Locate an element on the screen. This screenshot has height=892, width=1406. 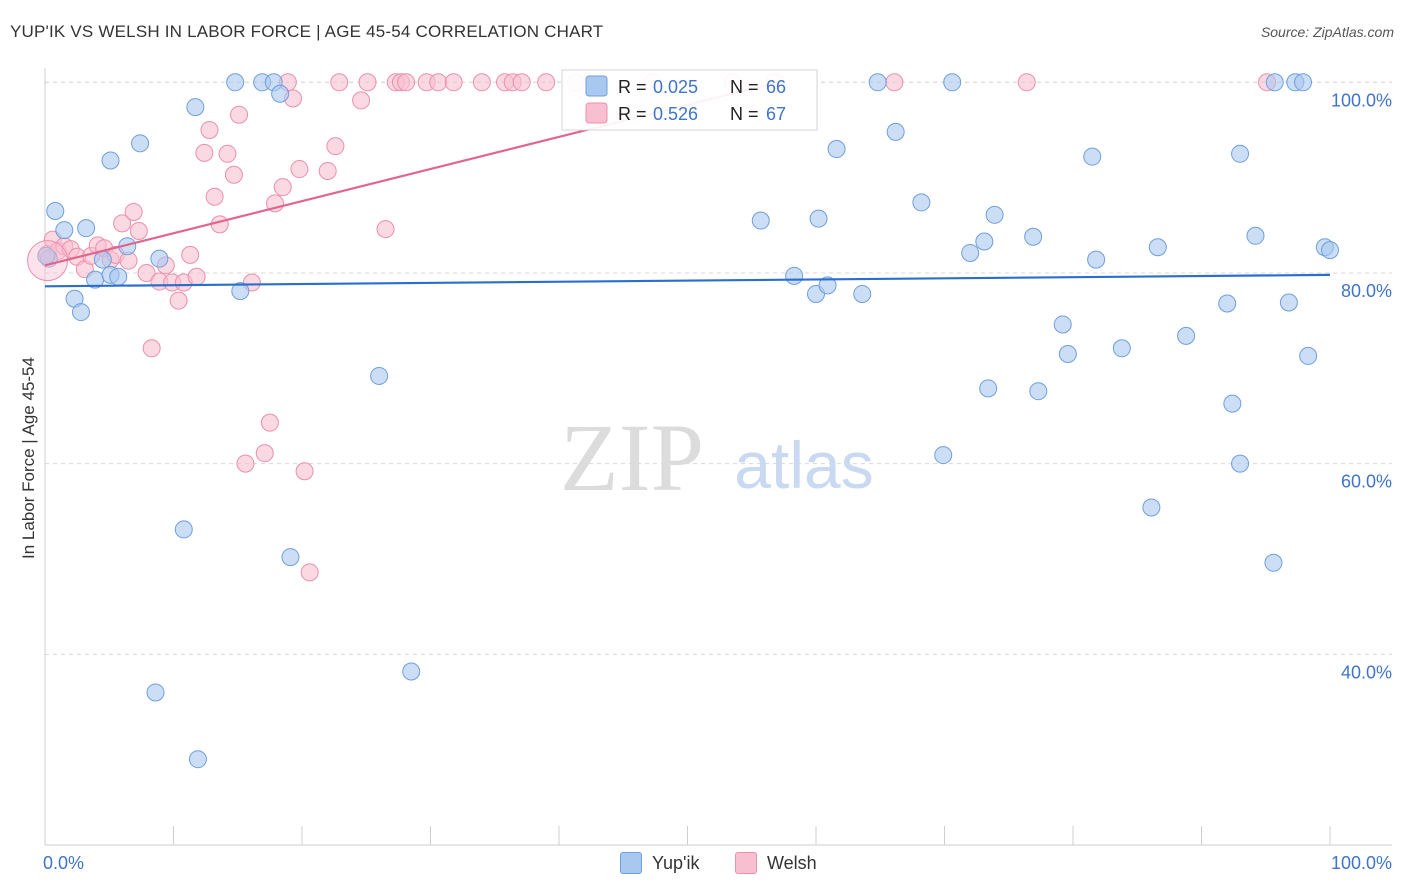
watermark-zip: ZIP is located at coordinates (632, 457).